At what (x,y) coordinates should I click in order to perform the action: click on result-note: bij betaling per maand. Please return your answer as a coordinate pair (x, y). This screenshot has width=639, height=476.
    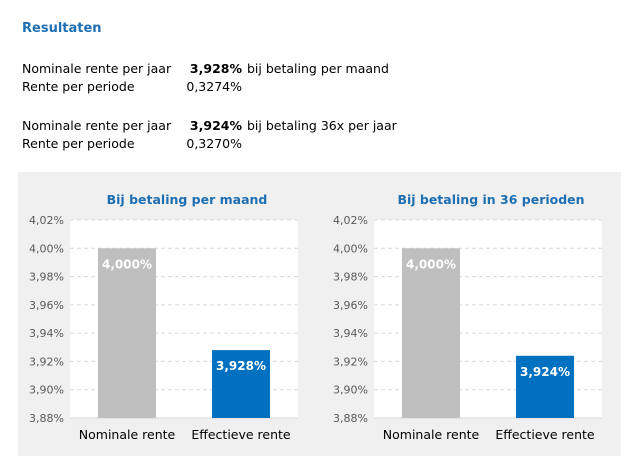
    Looking at the image, I should click on (318, 68).